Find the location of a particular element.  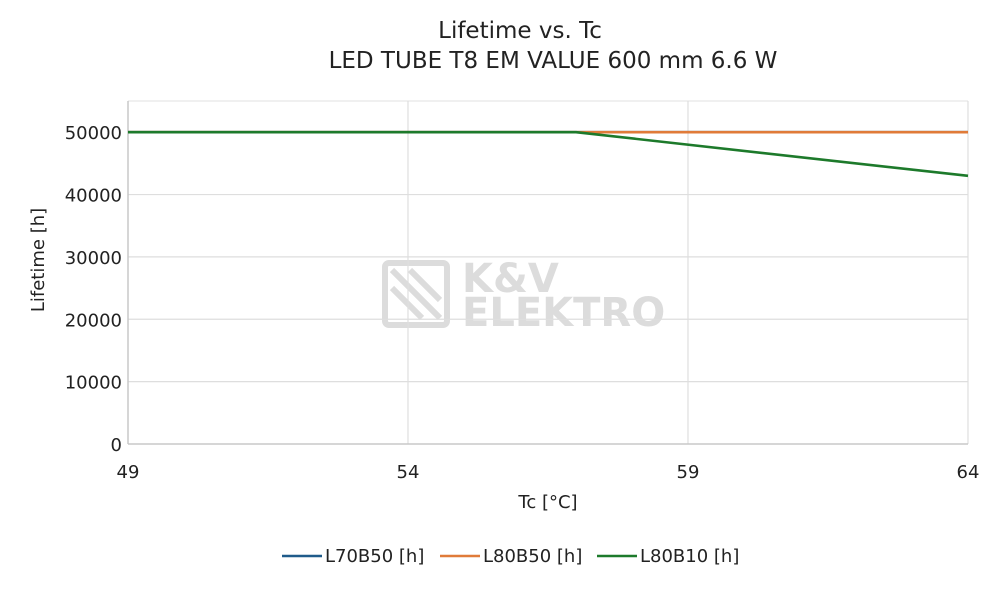

y-axis-label: Lifetime [h] is located at coordinates (38, 260).